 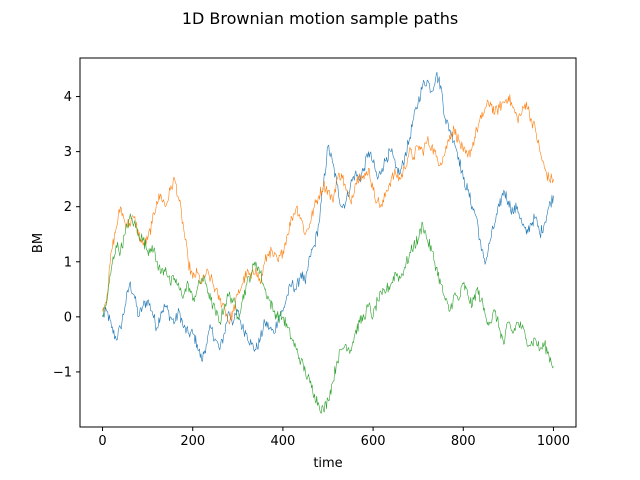 I want to click on x-tick-label: 600, so click(x=373, y=441).